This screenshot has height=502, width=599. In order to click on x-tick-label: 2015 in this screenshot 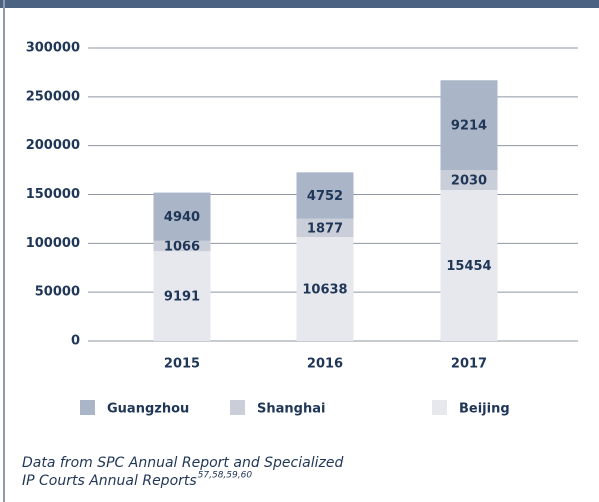, I will do `click(182, 364)`.